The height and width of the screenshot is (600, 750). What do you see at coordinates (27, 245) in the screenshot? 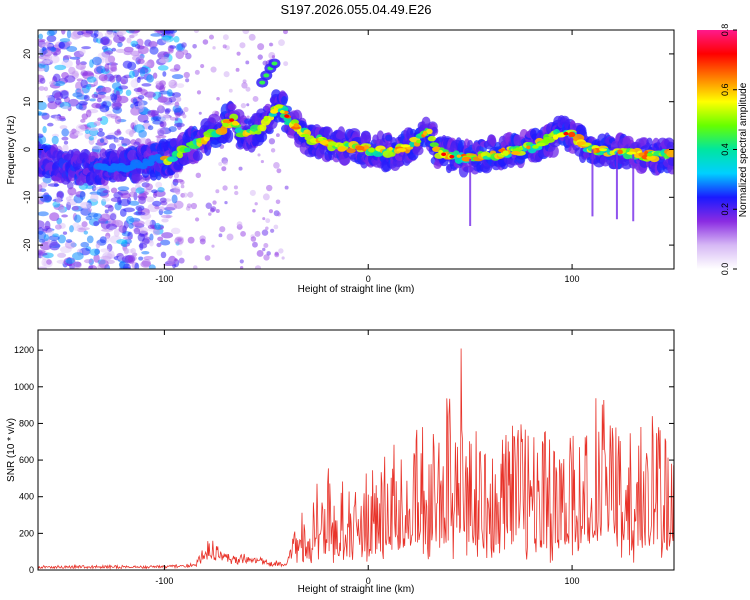
I see `spectrogram-y-tick-label: -20` at bounding box center [27, 245].